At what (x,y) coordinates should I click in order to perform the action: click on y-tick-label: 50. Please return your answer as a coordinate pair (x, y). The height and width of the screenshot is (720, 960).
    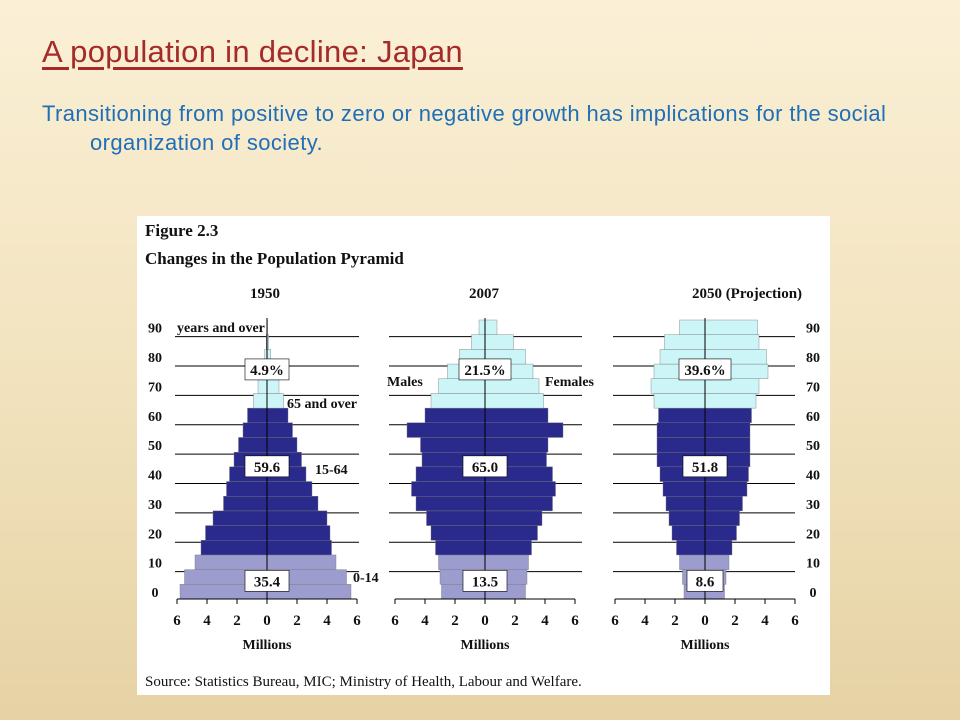
    Looking at the image, I should click on (155, 446).